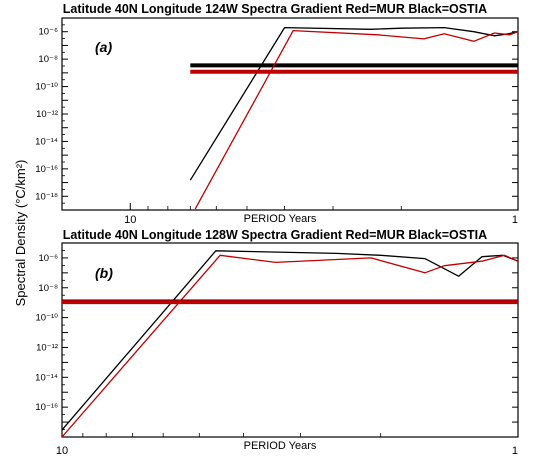  Describe the element at coordinates (280, 446) in the screenshot. I see `panel-b-x-axis-label: PERIOD Years` at that location.